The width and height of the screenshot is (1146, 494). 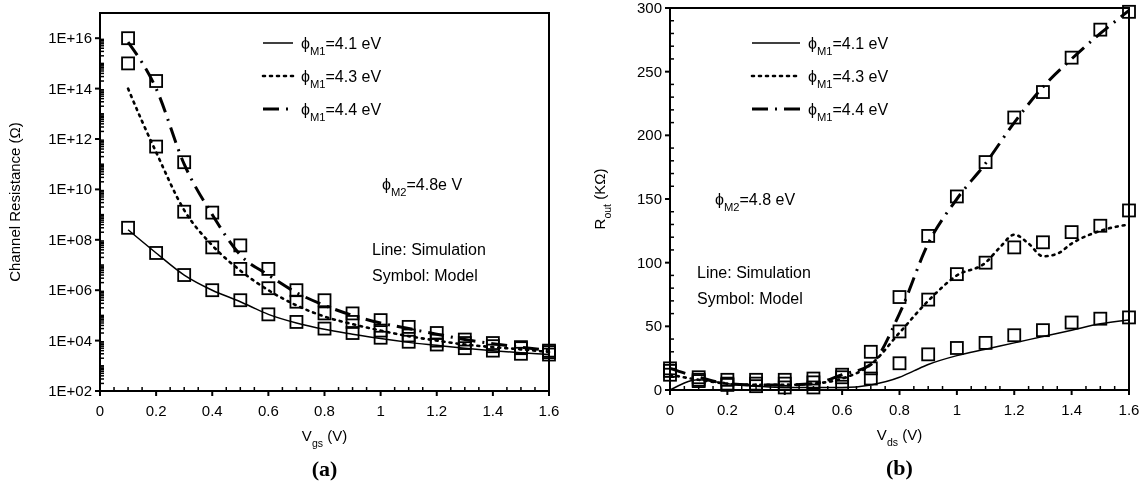 What do you see at coordinates (422, 187) in the screenshot?
I see `annotation: ϕ$_{M2}$=4.8e V` at bounding box center [422, 187].